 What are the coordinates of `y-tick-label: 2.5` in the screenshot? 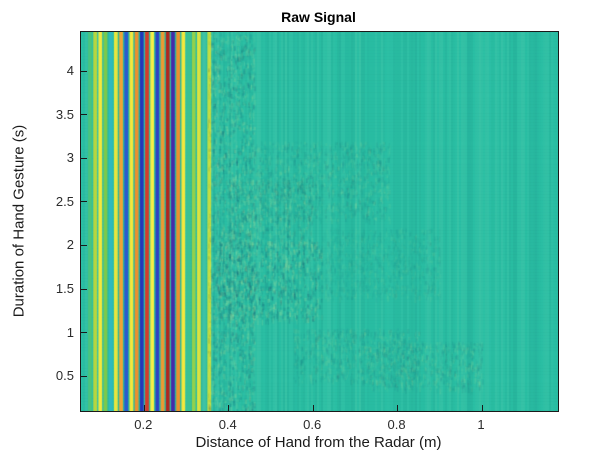 It's located at (64, 201).